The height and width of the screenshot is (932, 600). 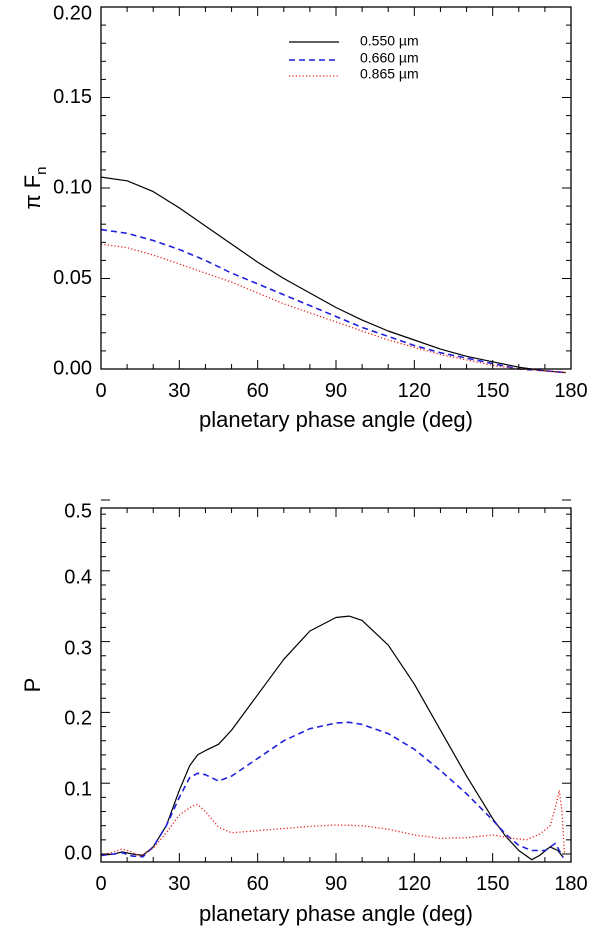 I want to click on top-y-tick-label: 0.00, so click(x=72, y=368).